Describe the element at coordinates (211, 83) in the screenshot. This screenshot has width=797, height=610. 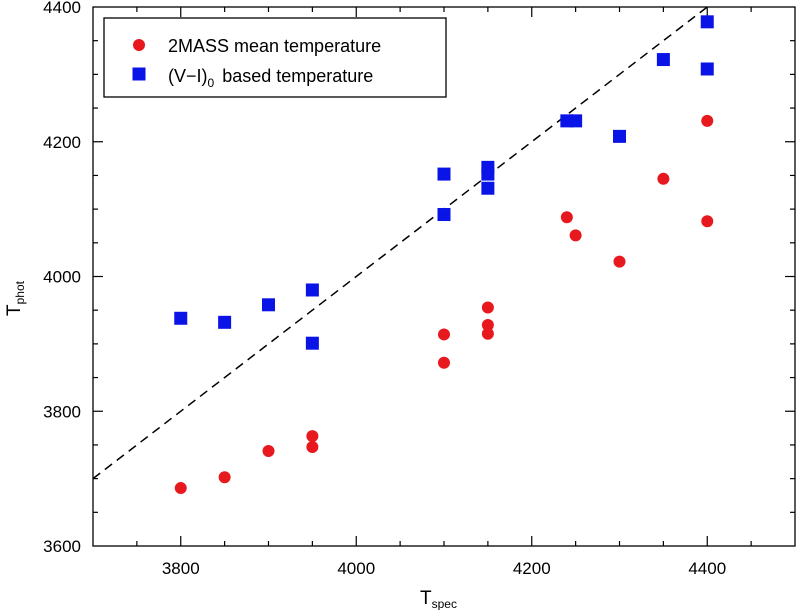
I see `legend-label-vi-sub: 0` at that location.